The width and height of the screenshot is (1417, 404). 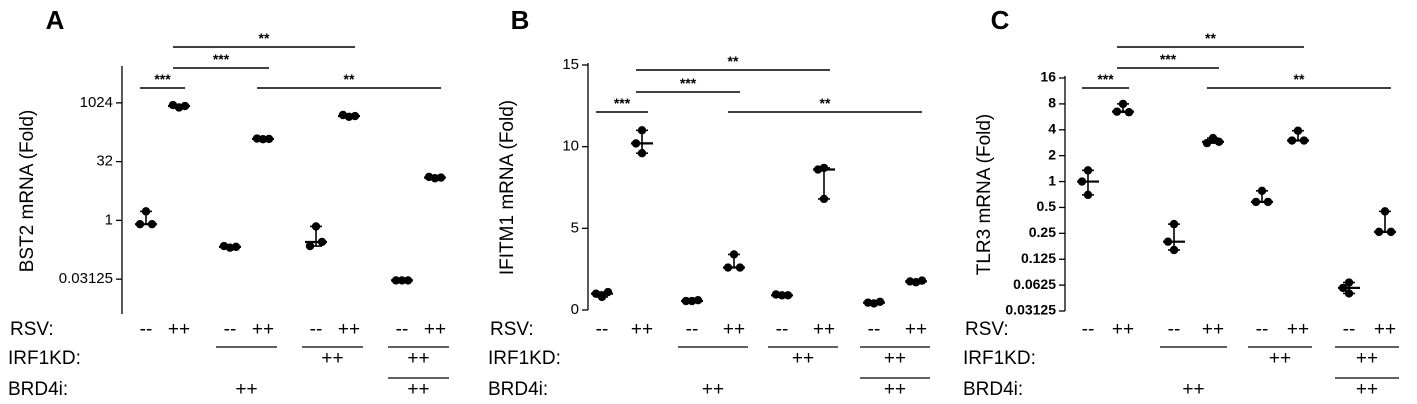 I want to click on y-tick-label: 32, so click(x=104, y=161).